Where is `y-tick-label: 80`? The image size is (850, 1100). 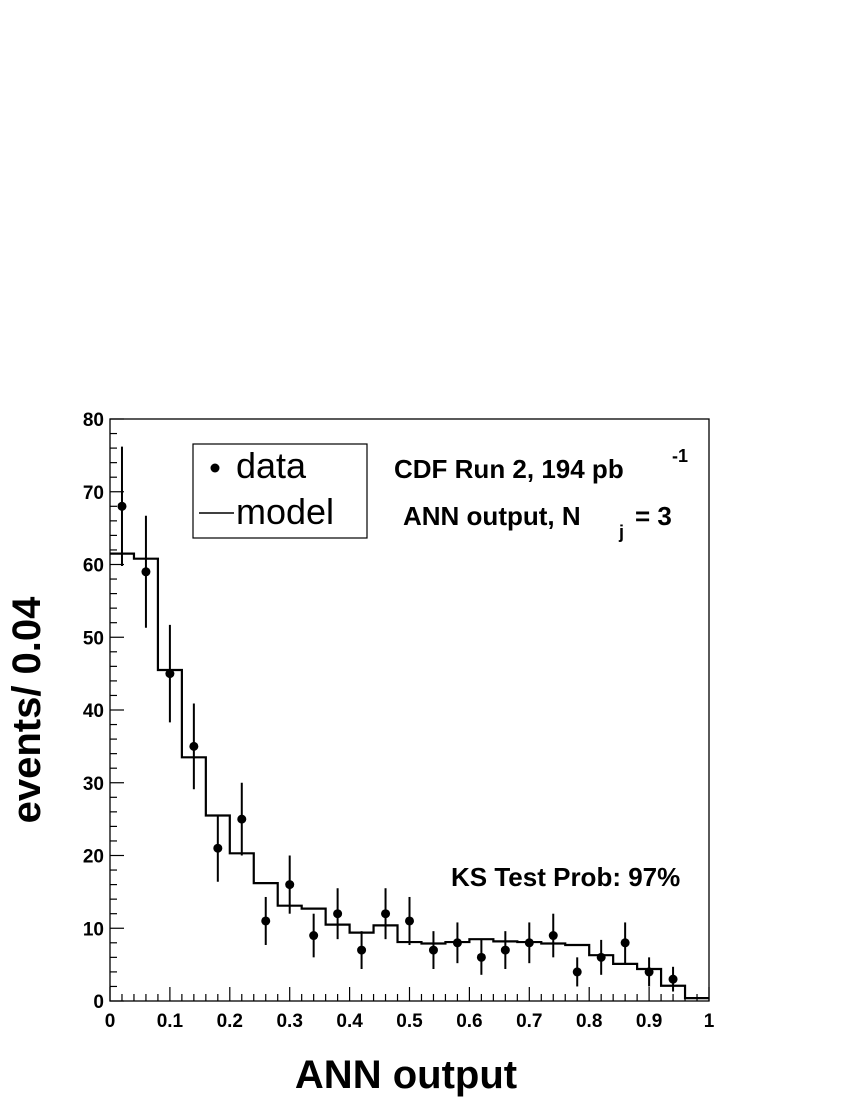 y-tick-label: 80 is located at coordinates (93, 420).